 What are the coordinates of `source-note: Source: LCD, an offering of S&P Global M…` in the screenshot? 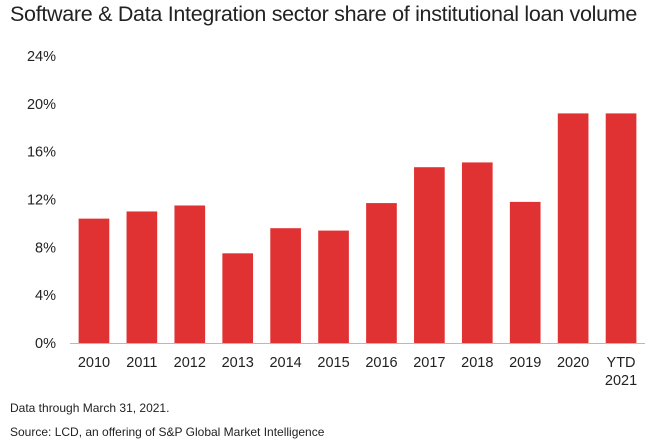 It's located at (167, 432).